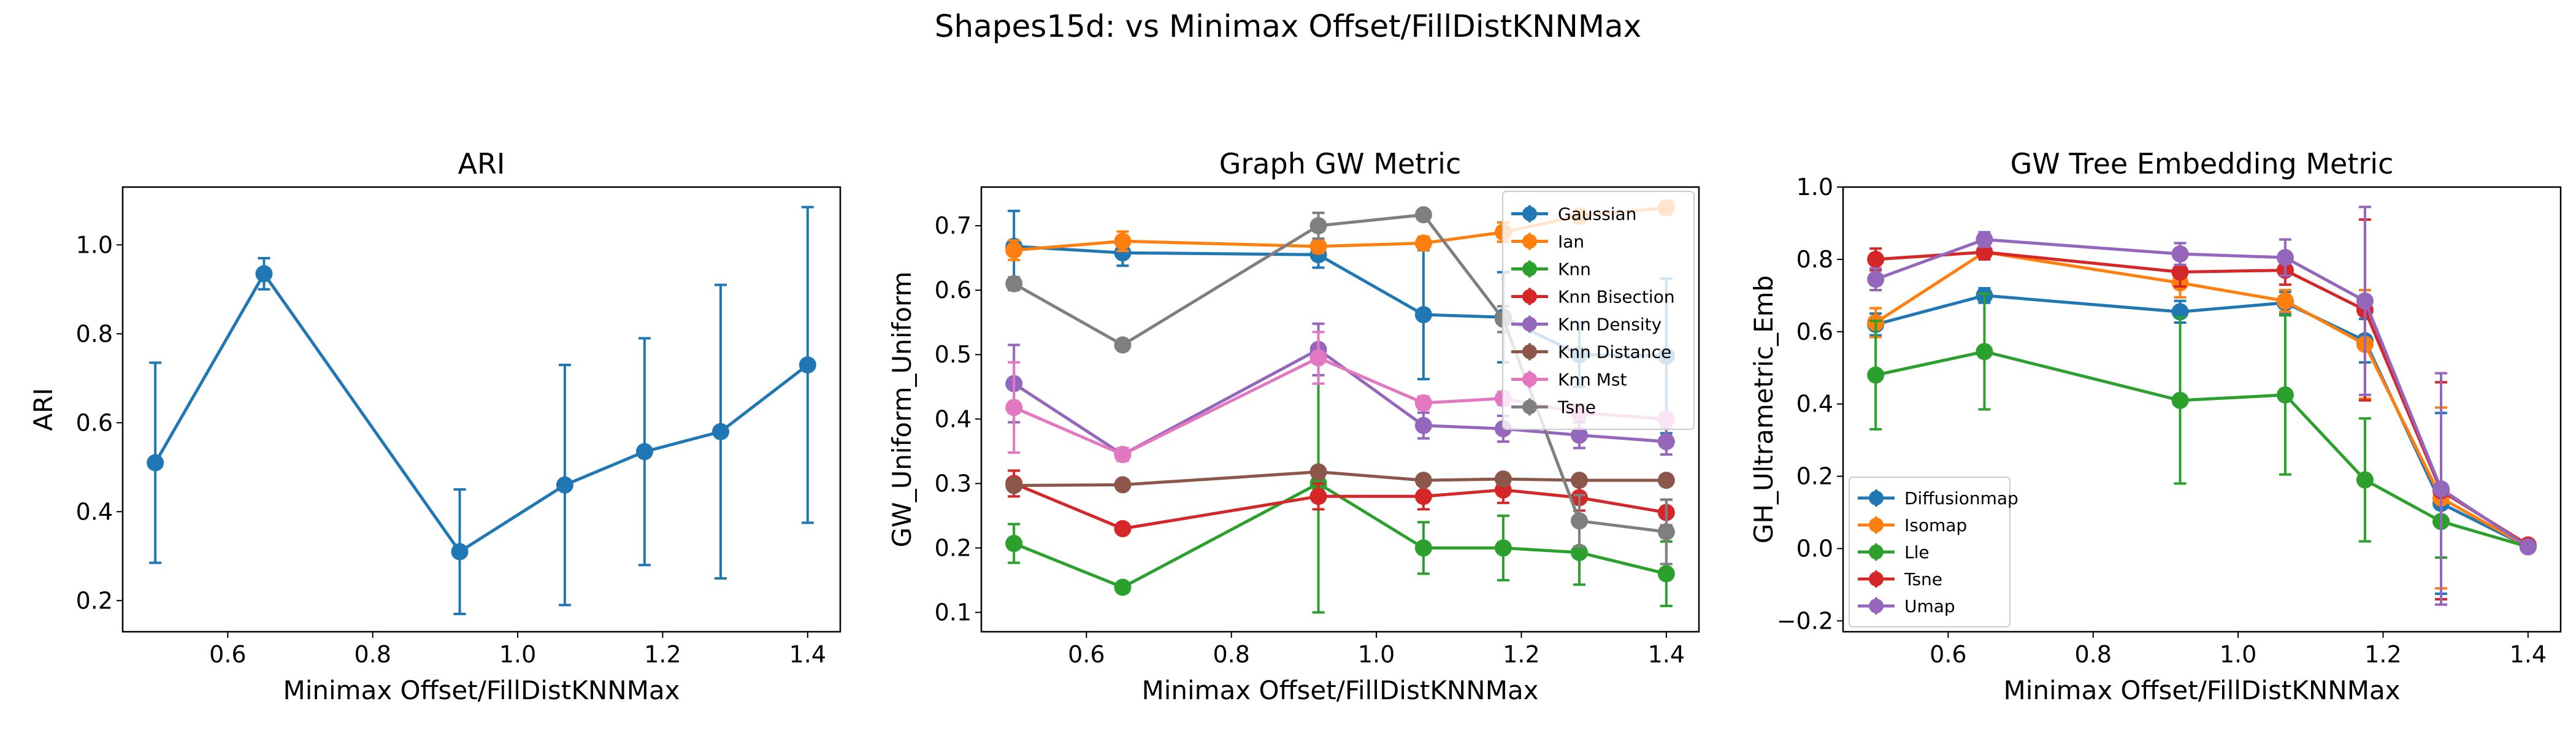  I want to click on panel-title: Graph GW Metric, so click(1340, 163).